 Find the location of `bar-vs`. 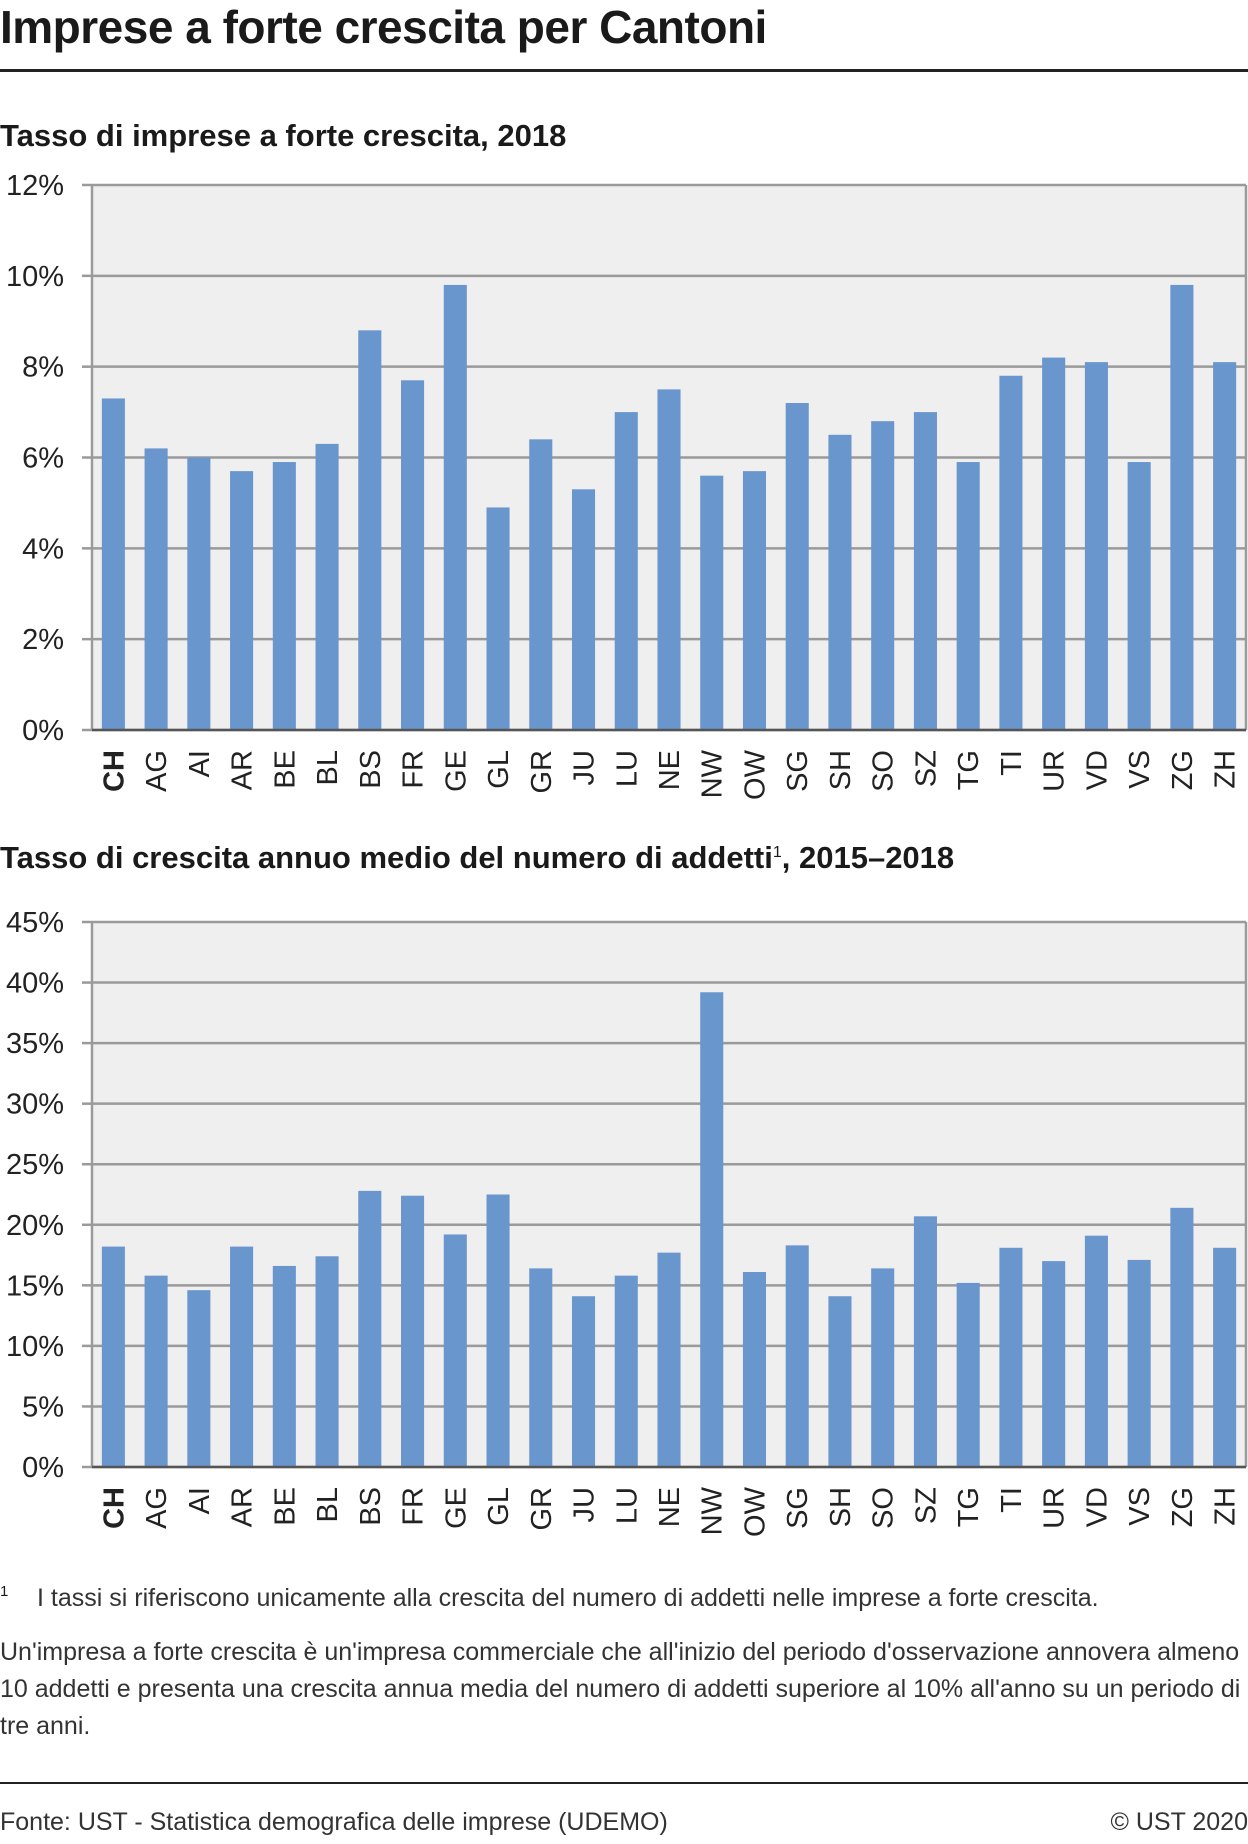

bar-vs is located at coordinates (1139, 596).